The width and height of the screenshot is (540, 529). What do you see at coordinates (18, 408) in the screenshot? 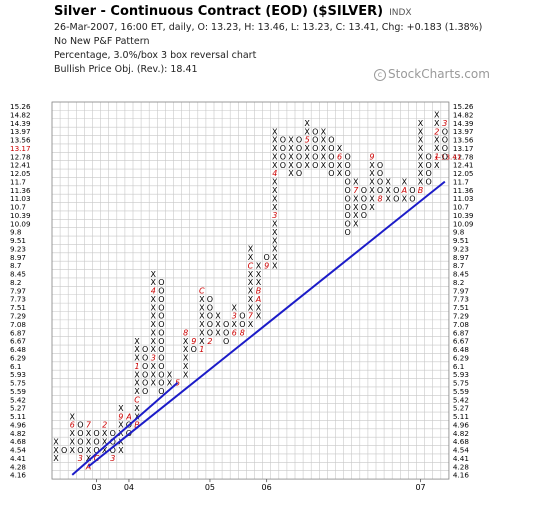
I see `price-label-left: 5.27` at bounding box center [18, 408].